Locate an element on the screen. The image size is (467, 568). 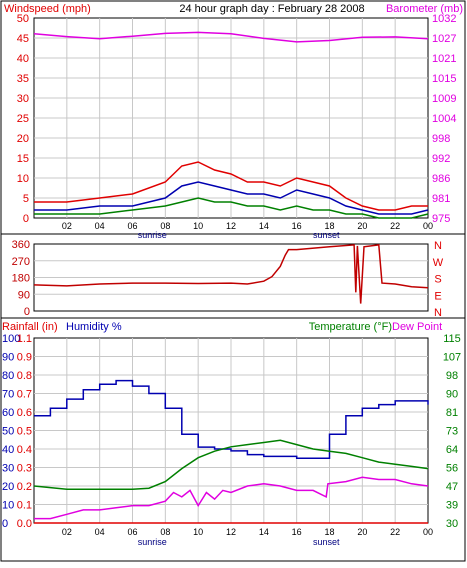
y2-tick-label: 1027 is located at coordinates (444, 39).